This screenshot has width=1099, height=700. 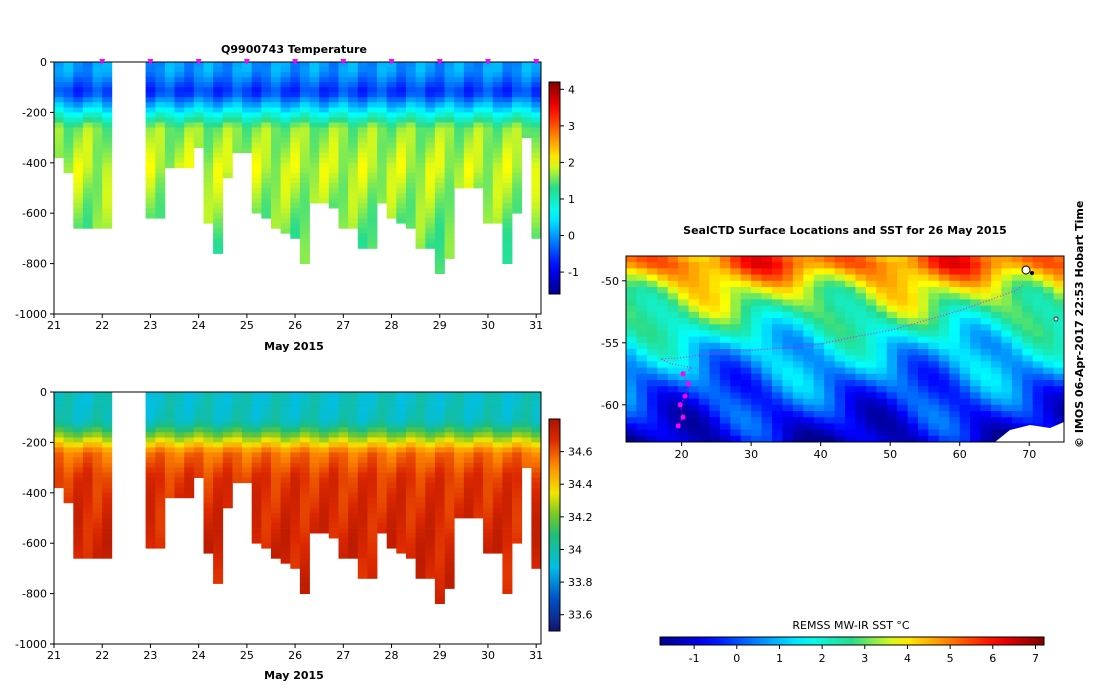 I want to click on colorbar-tick-label: -1, so click(x=573, y=272).